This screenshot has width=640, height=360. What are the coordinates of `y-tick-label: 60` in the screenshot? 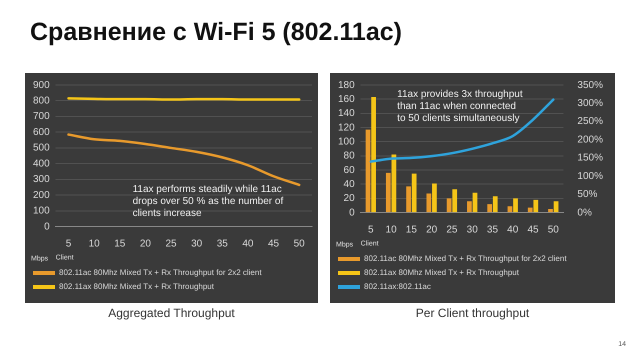 It's located at (350, 170).